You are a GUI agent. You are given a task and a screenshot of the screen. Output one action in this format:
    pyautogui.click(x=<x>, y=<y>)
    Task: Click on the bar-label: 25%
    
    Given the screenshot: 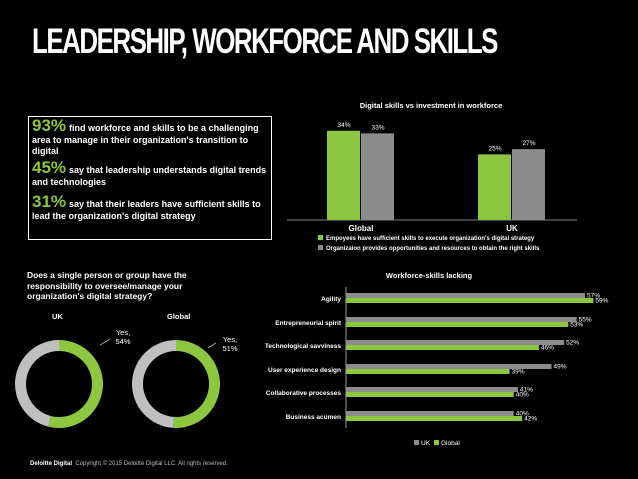 What is the action you would take?
    pyautogui.click(x=494, y=148)
    